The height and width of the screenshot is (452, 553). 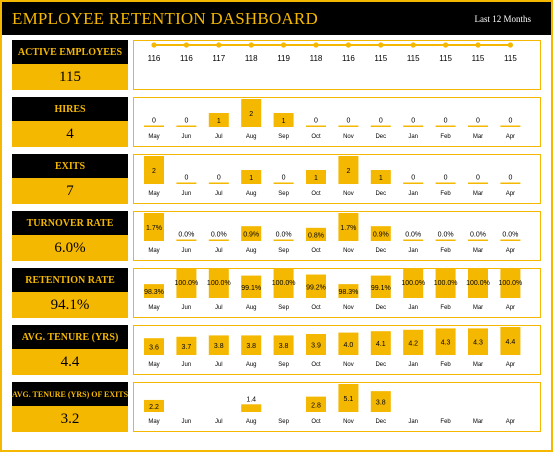 What do you see at coordinates (349, 345) in the screenshot?
I see `data-label: 4.0` at bounding box center [349, 345].